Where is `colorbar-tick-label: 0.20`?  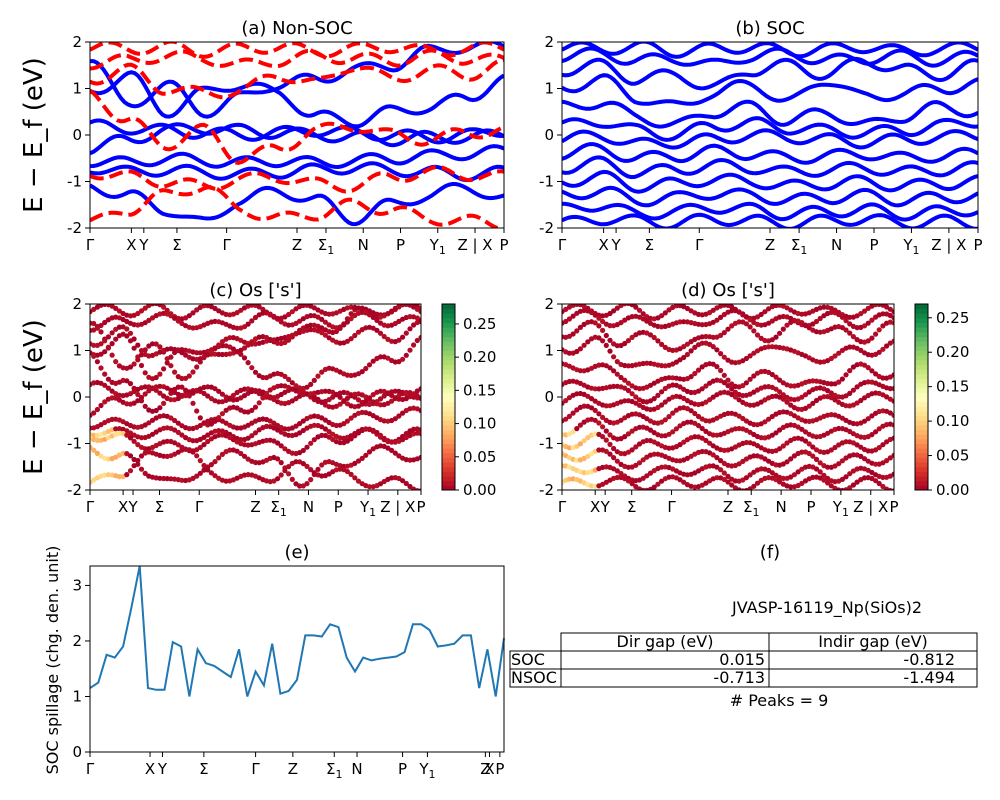 colorbar-tick-label: 0.20 is located at coordinates (952, 352).